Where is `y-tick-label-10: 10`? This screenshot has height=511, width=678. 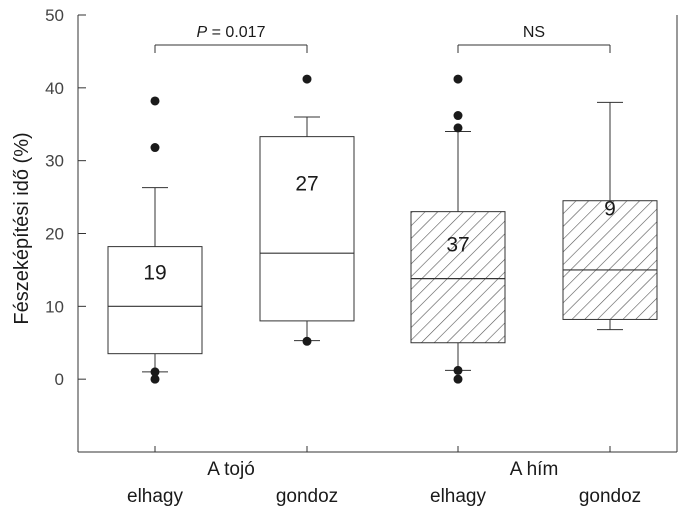
y-tick-label-10: 10 is located at coordinates (54, 306).